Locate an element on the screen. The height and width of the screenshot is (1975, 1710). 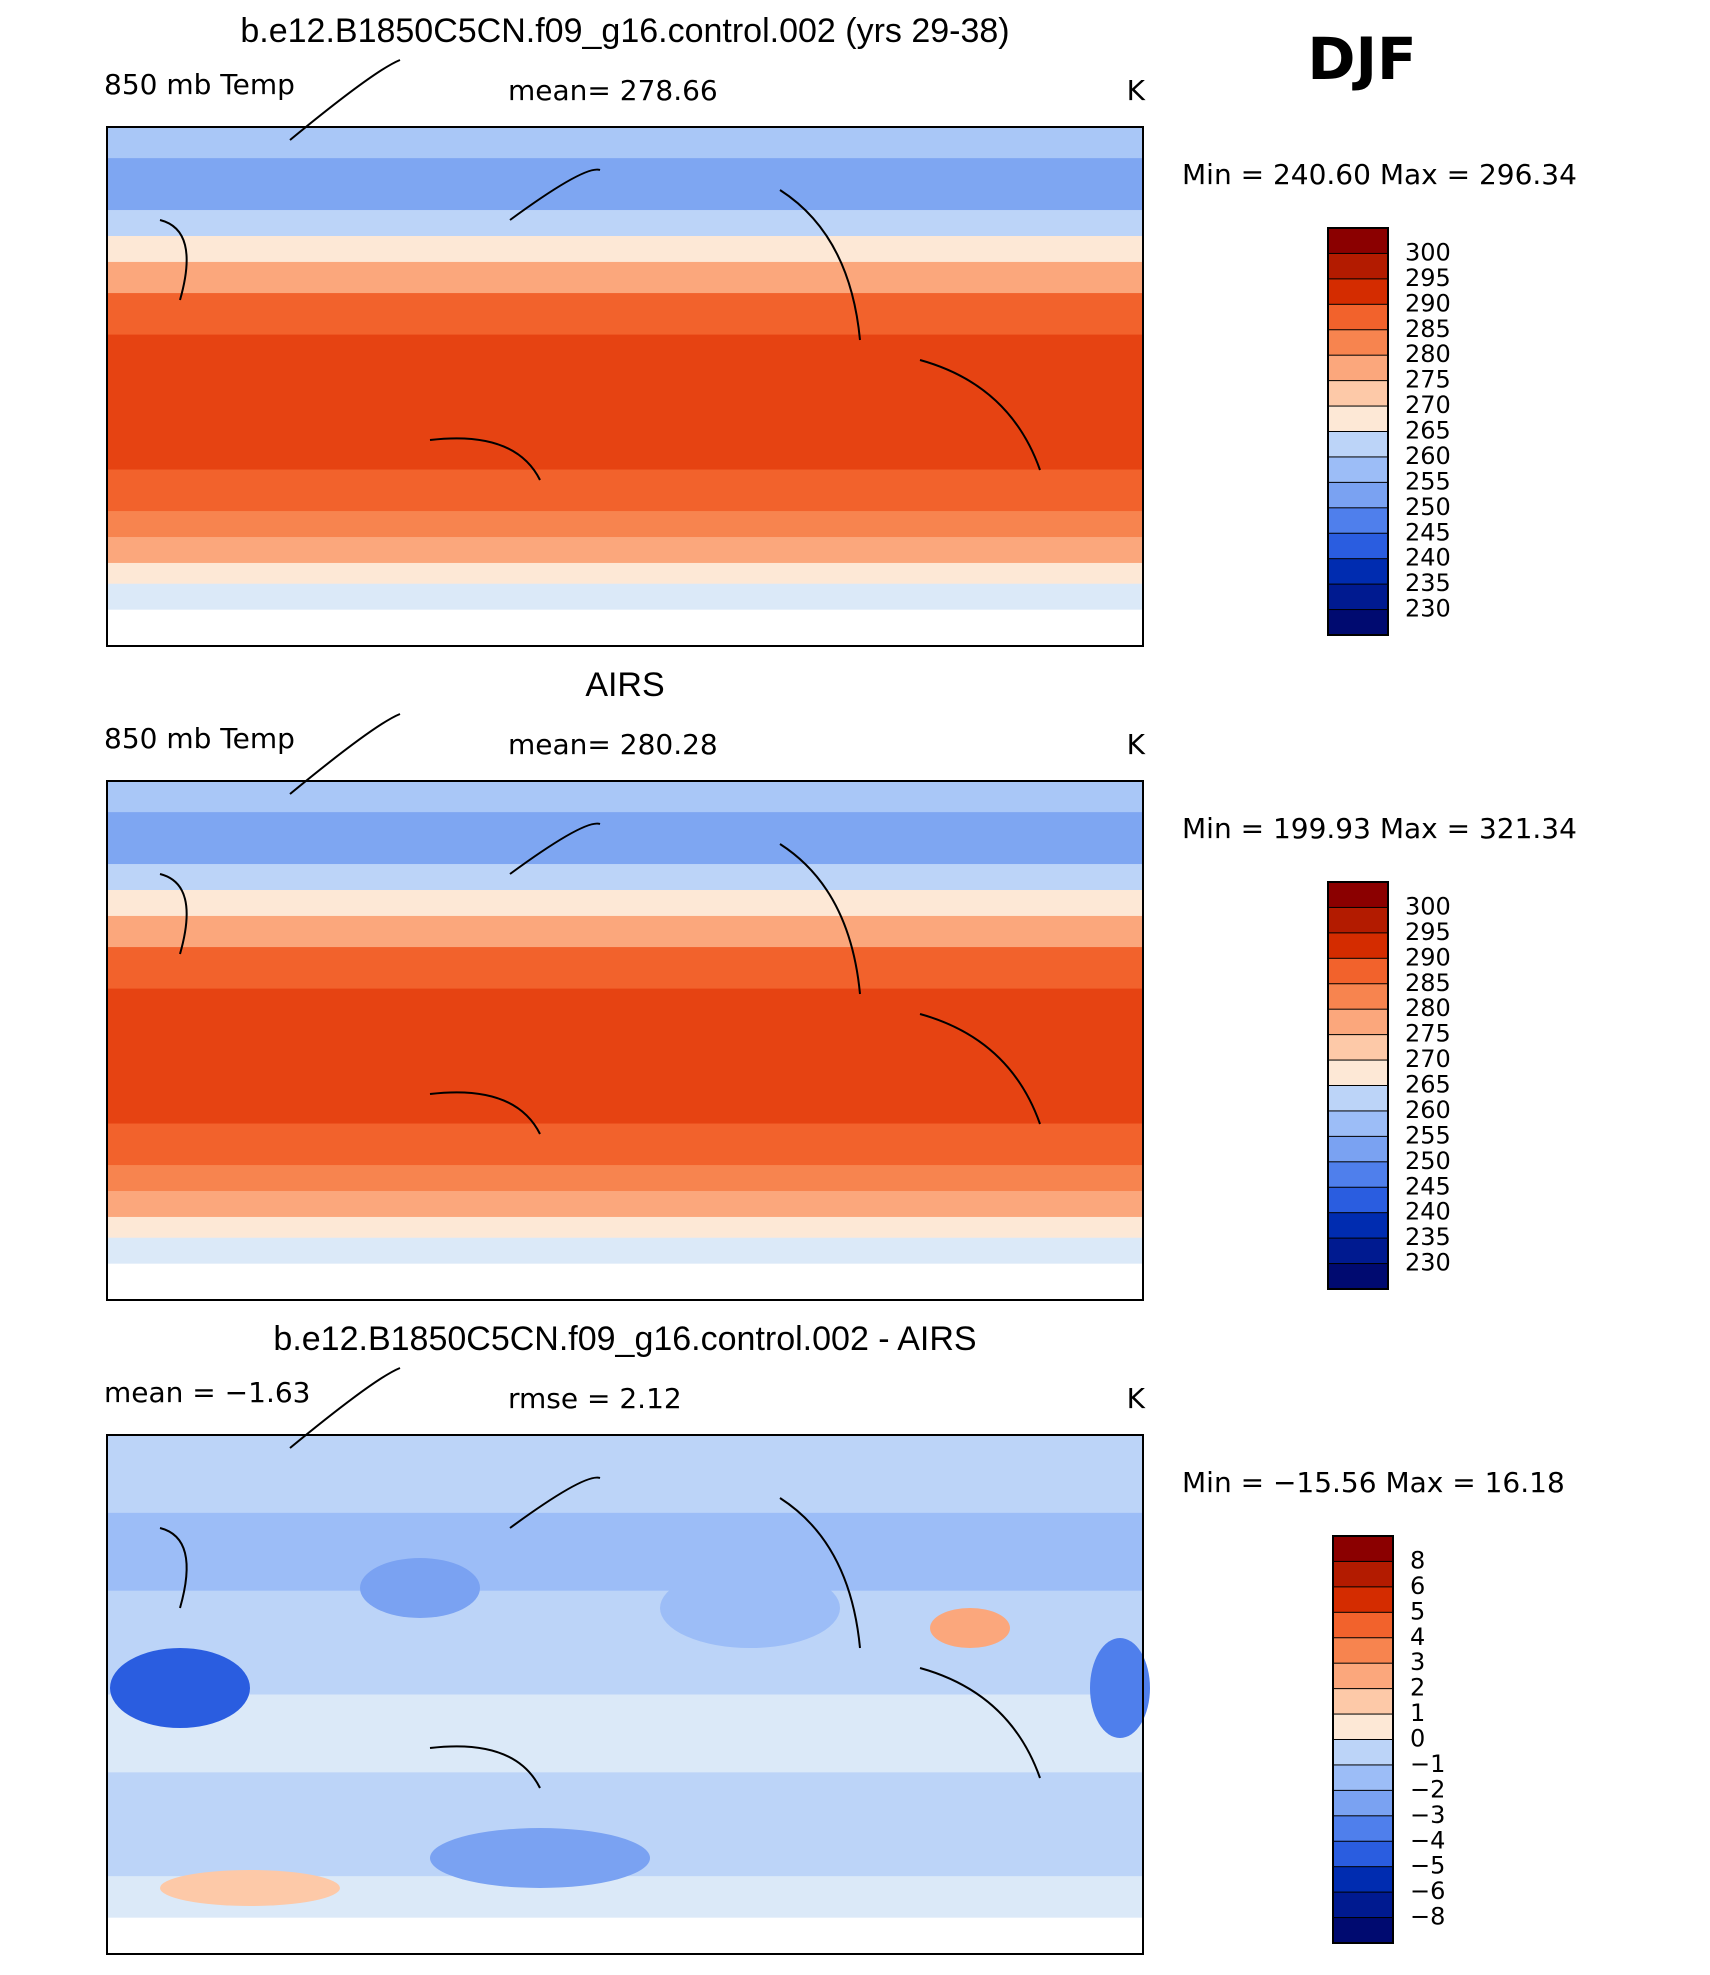
colorbar-label: −6 is located at coordinates (1427, 1891).